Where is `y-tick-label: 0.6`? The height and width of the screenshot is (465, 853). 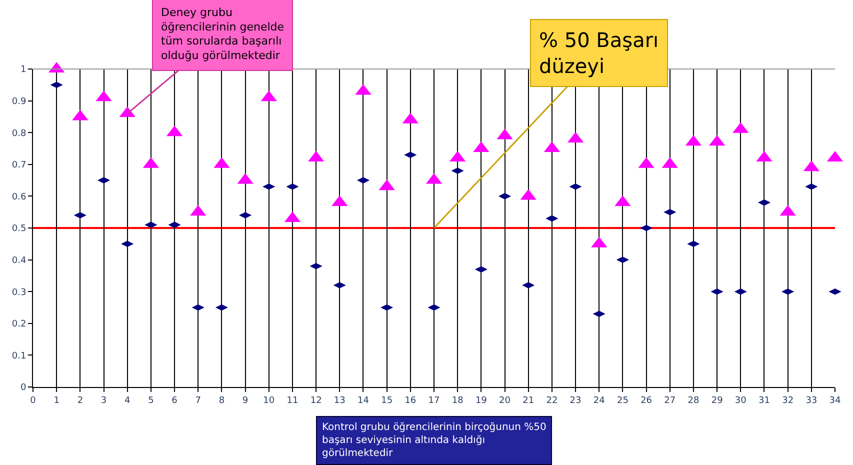 y-tick-label: 0.6 is located at coordinates (19, 197).